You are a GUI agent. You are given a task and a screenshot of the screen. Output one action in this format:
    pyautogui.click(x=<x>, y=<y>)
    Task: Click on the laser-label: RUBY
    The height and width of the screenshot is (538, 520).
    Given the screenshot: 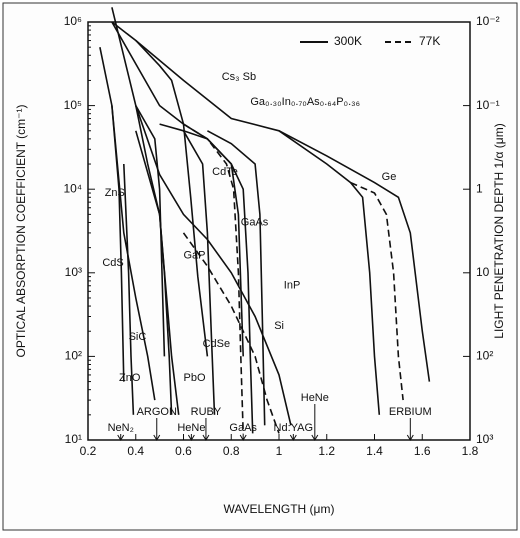 What is the action you would take?
    pyautogui.click(x=206, y=412)
    